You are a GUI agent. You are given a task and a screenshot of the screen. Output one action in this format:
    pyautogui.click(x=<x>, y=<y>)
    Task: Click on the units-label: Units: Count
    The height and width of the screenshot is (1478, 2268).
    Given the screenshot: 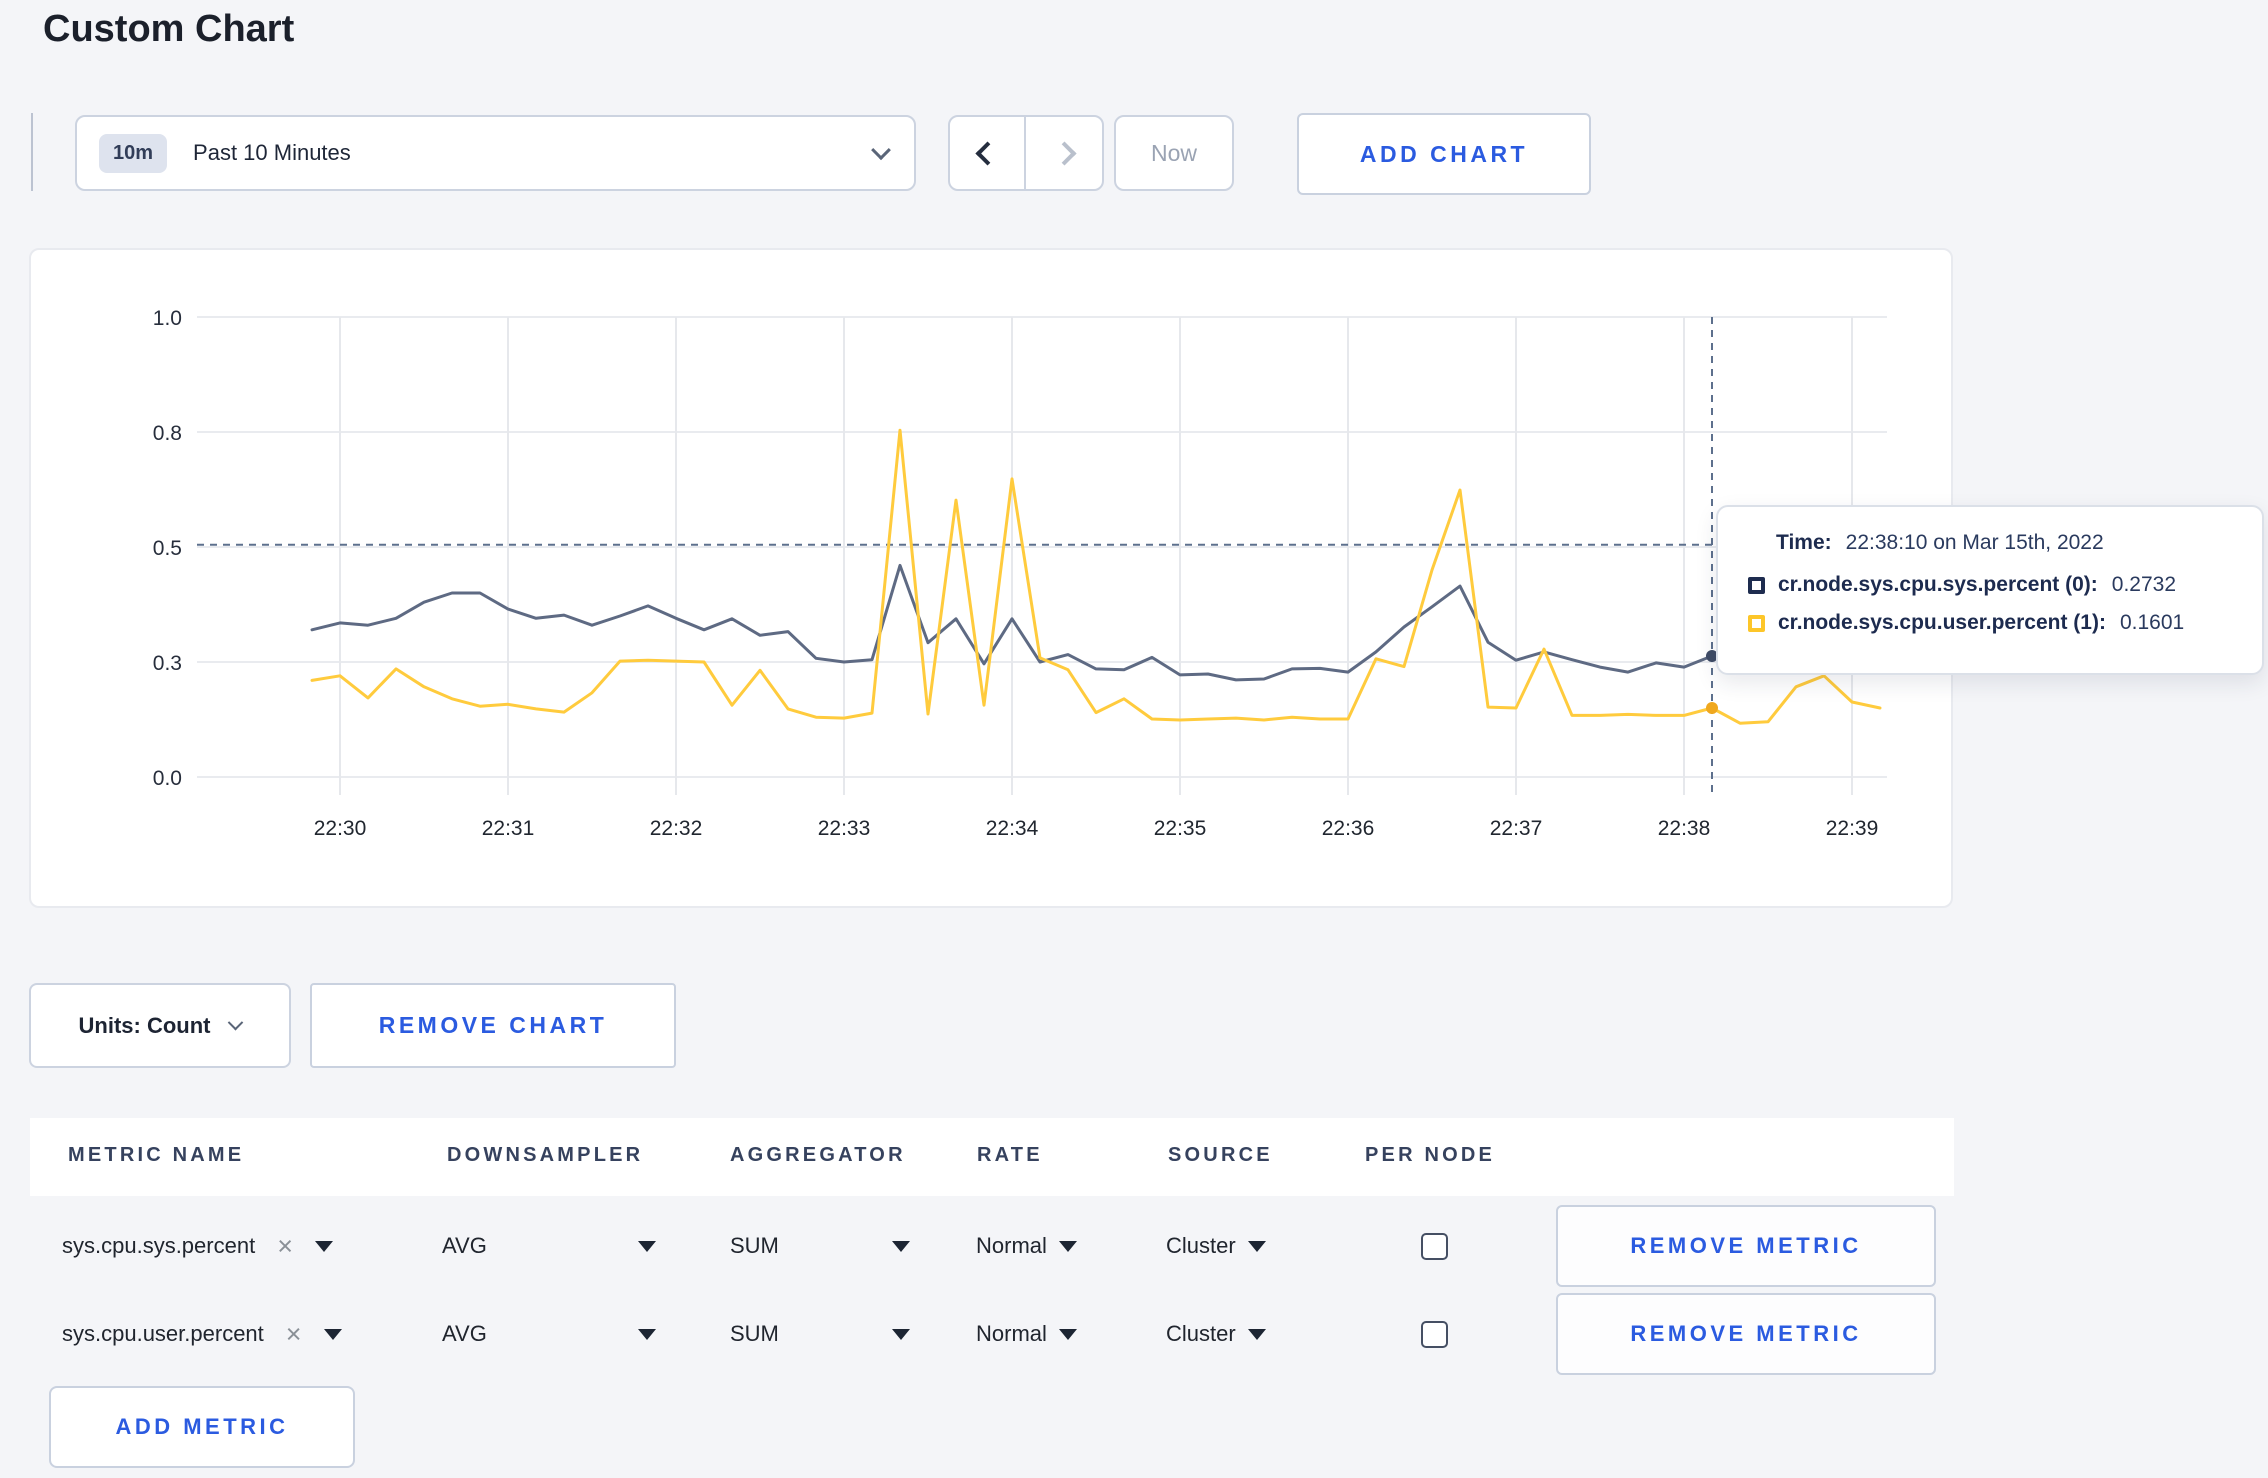 What is the action you would take?
    pyautogui.click(x=144, y=1025)
    